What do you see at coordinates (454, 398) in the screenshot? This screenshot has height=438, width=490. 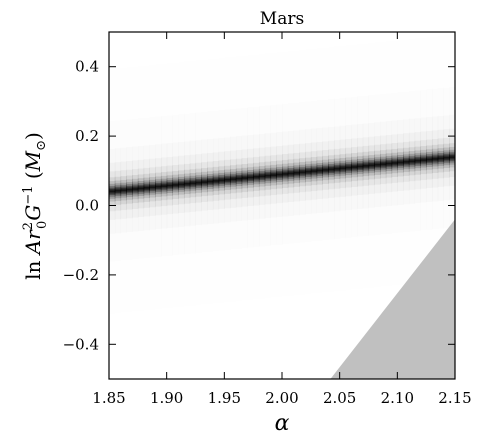 I see `x-tick-label: 2.15` at bounding box center [454, 398].